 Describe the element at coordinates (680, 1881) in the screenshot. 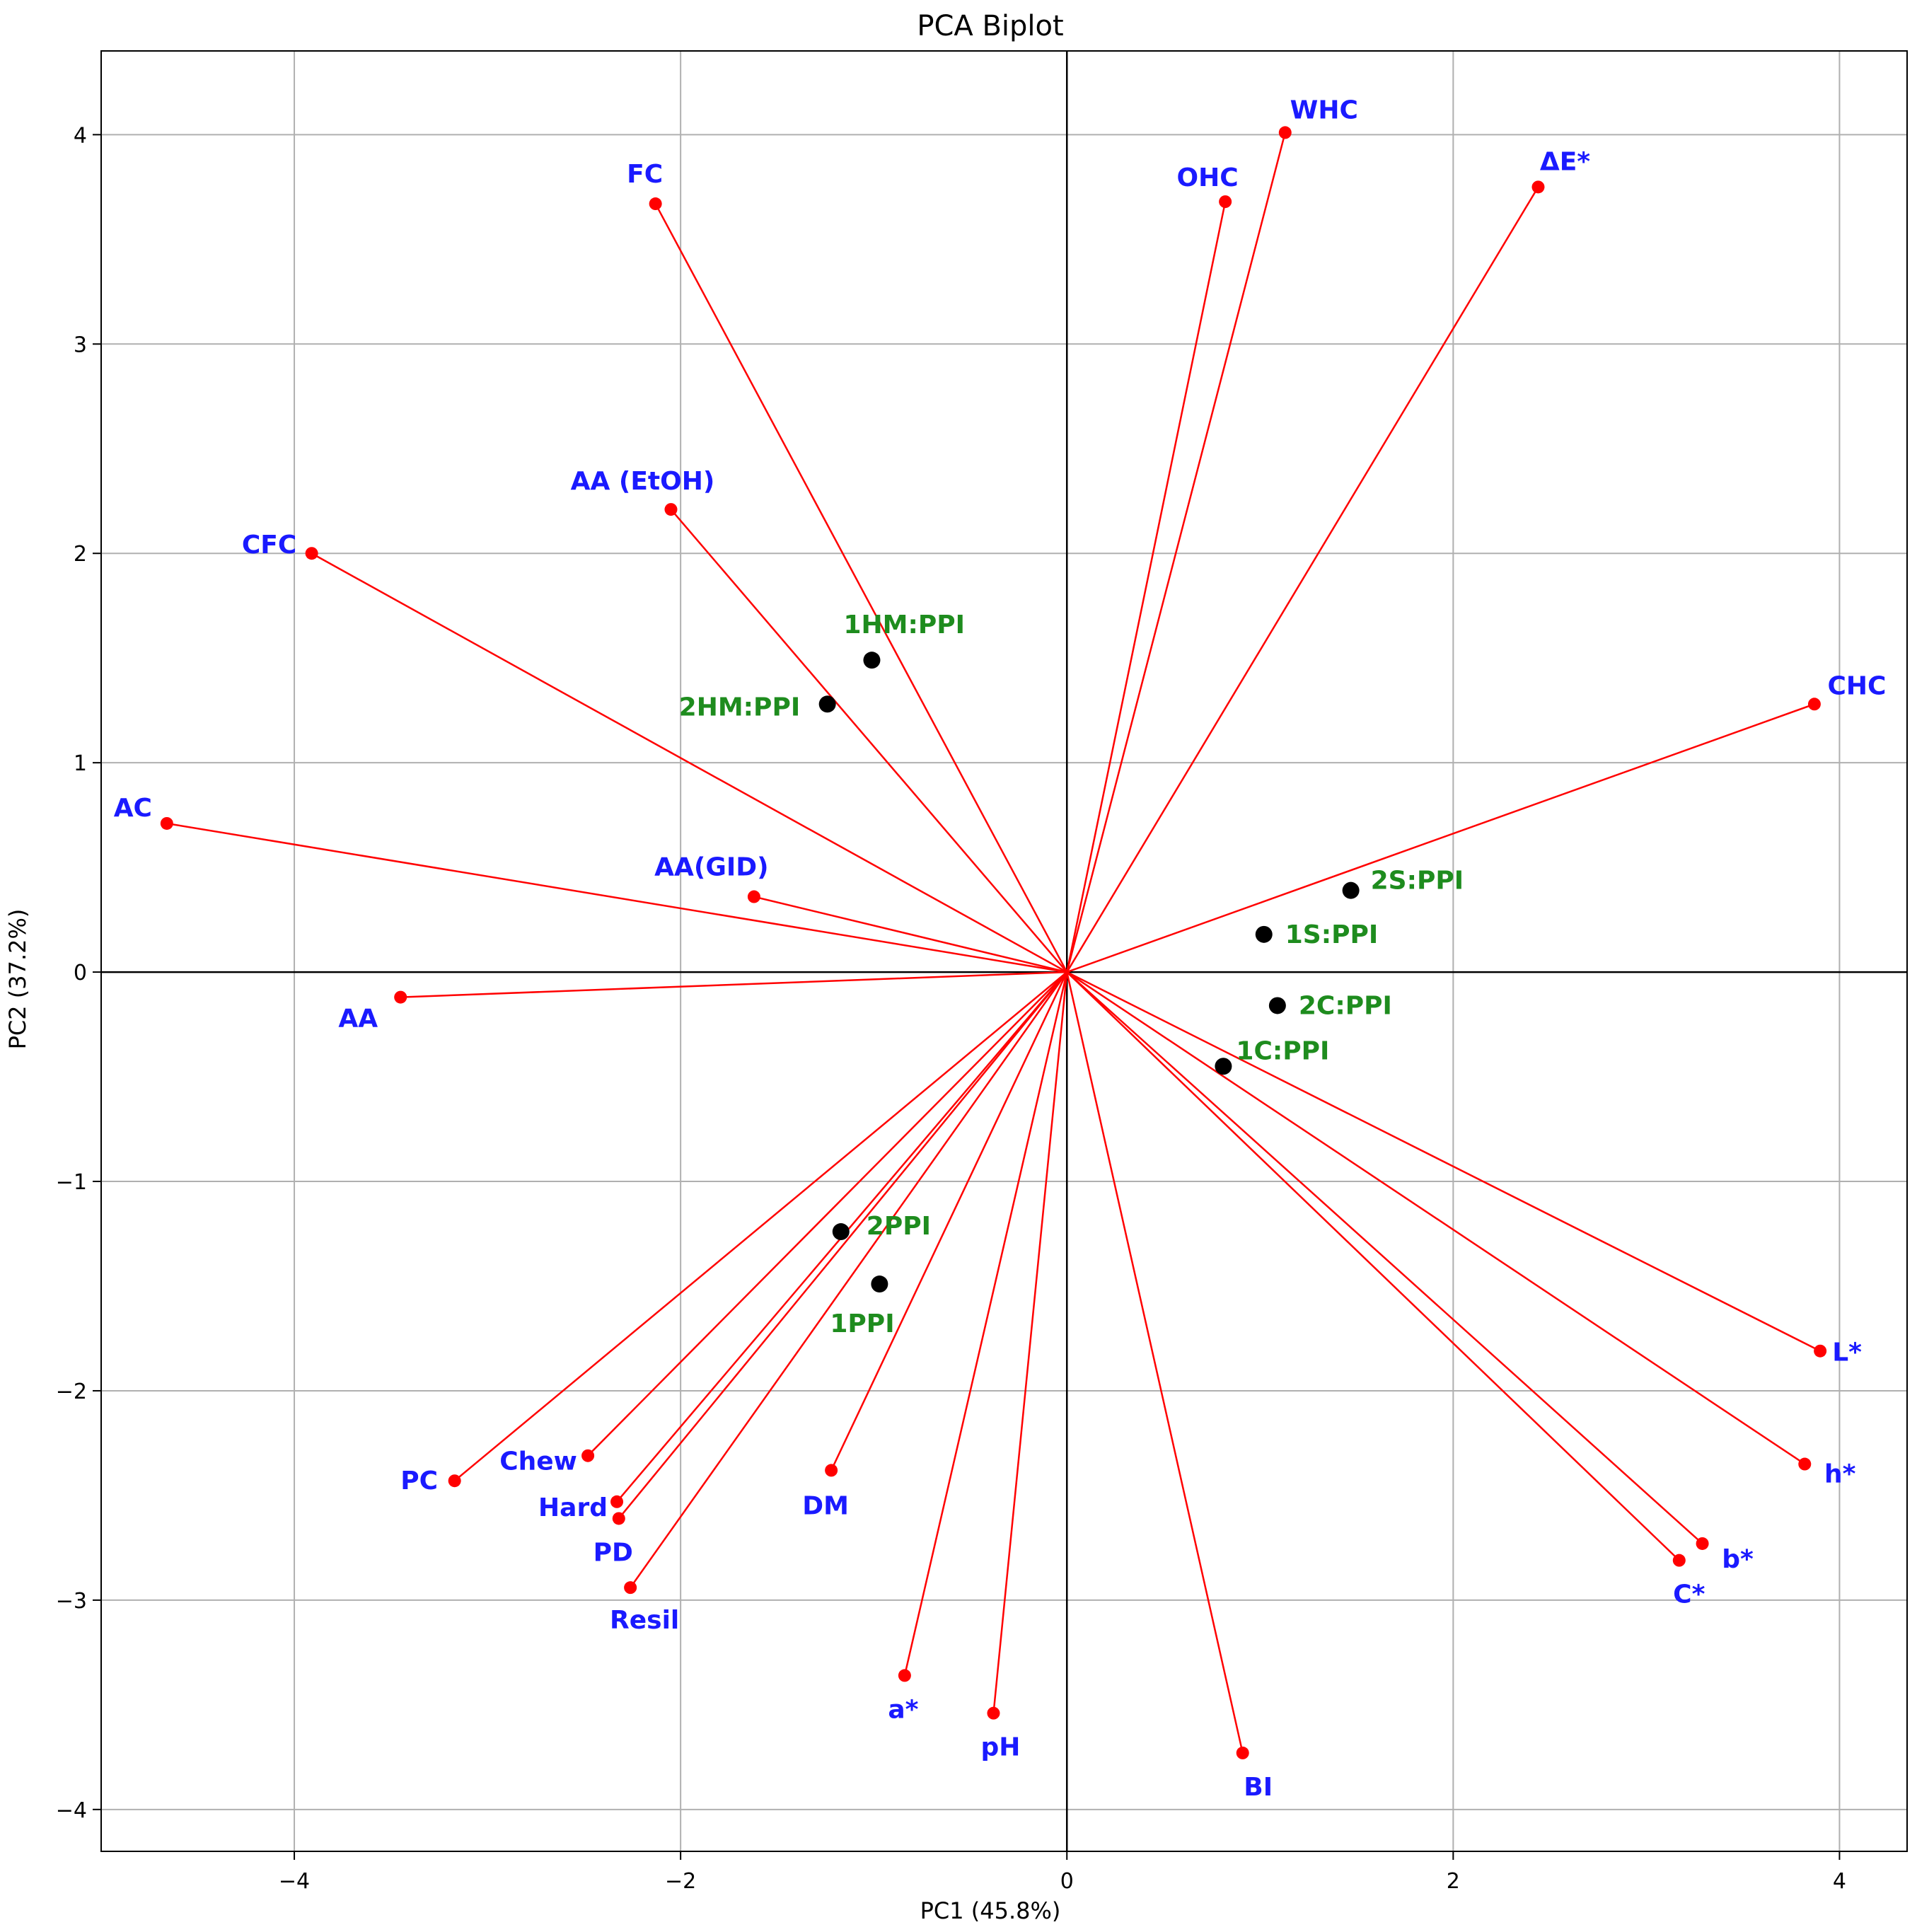

I see `x-tick-label: −2` at that location.